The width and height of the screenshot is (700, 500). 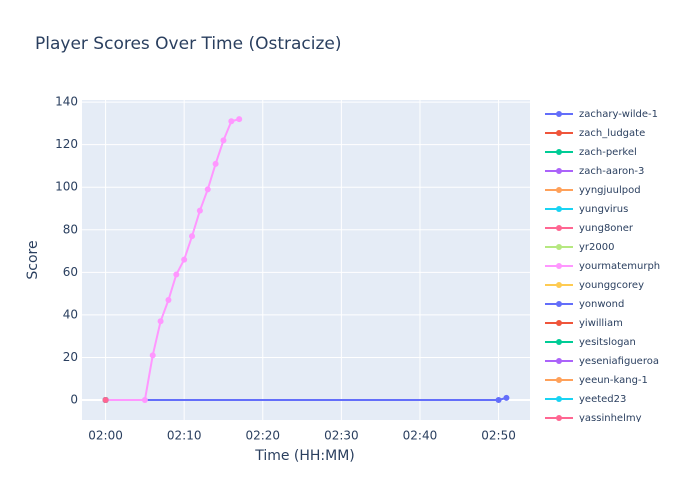 I want to click on legend-label: yr2000, so click(x=596, y=247).